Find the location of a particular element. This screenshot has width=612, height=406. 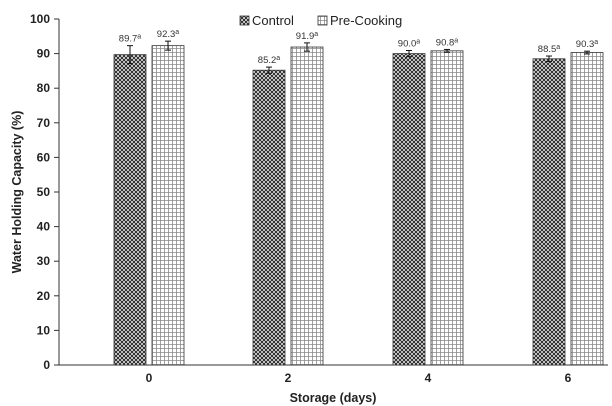

data-label: 89.7a is located at coordinates (130, 39).